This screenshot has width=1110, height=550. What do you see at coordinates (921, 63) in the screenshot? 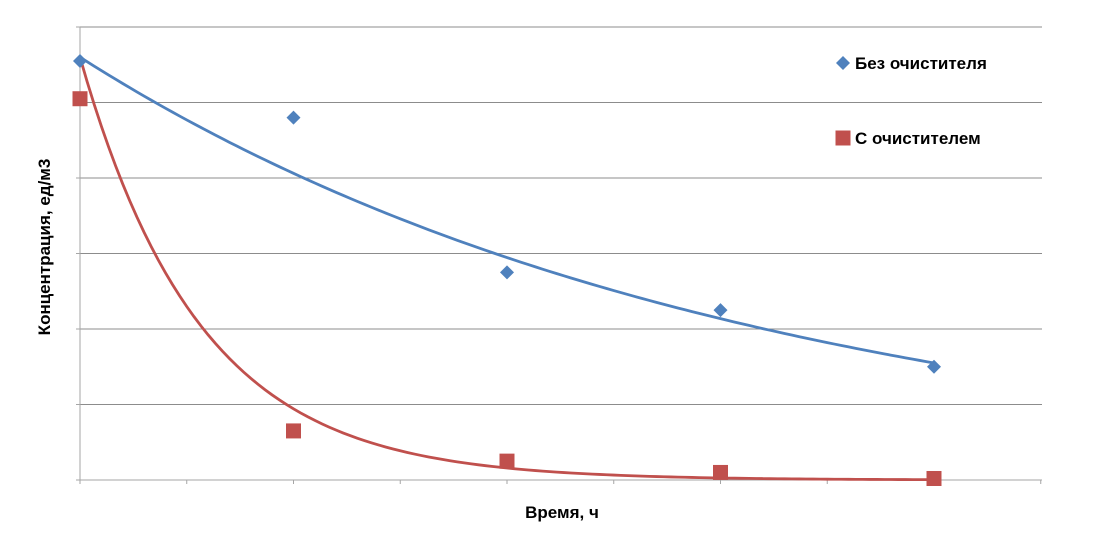
I see `legend-label-bez-ochistitelya: Без очистителя` at bounding box center [921, 63].